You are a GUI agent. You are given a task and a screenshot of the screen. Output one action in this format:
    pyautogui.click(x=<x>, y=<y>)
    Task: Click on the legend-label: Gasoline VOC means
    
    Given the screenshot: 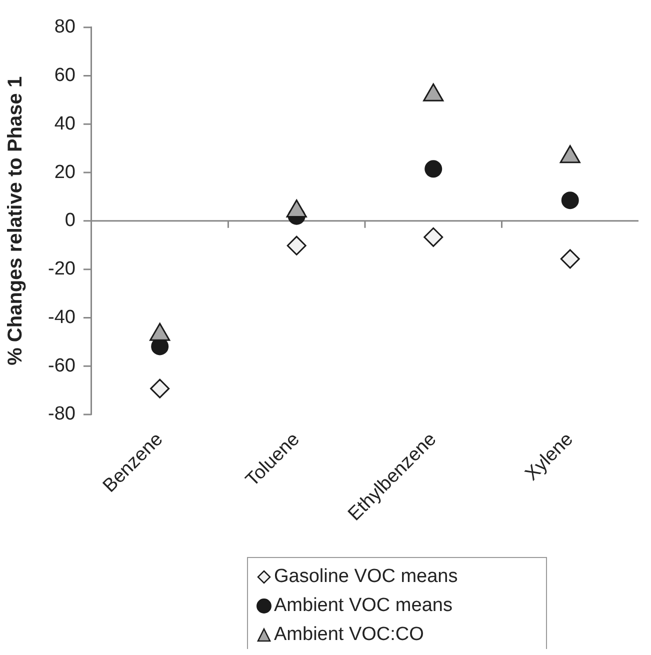 What is the action you would take?
    pyautogui.click(x=366, y=577)
    